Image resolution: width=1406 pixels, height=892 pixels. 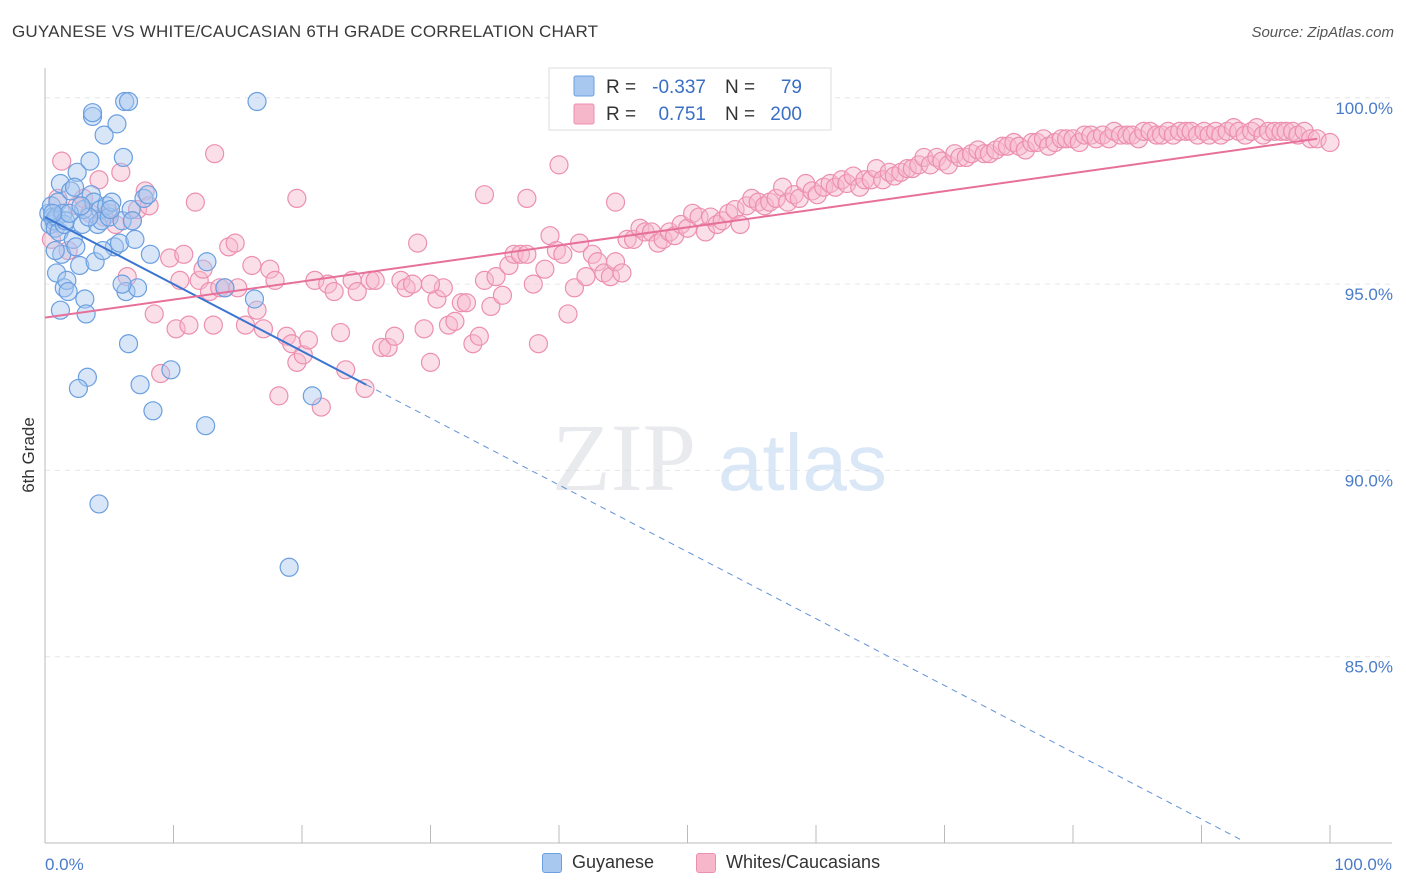 I want to click on x-tick-label-1: 100.0%, so click(x=1363, y=864).